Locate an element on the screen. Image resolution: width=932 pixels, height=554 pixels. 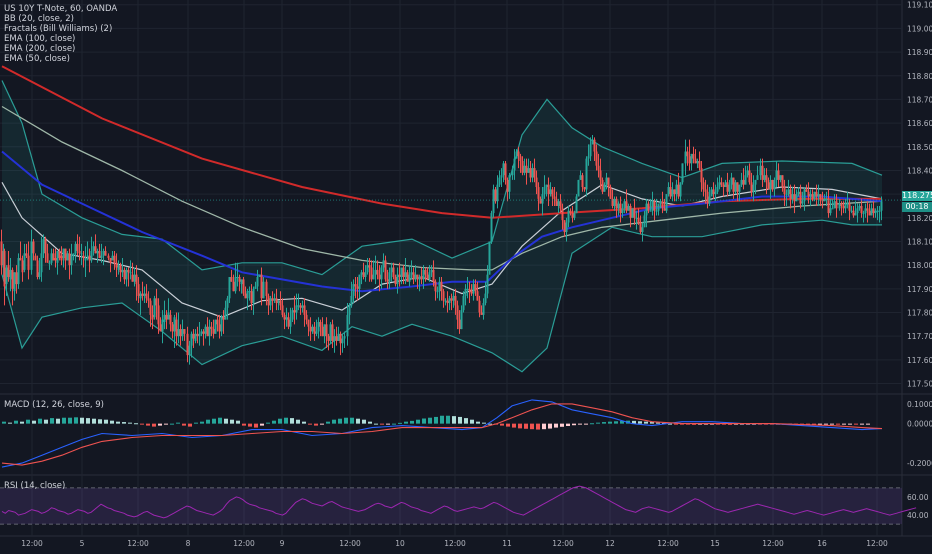
symbol-title: US 10Y T-Note, 60, OANDA is located at coordinates (61, 9).